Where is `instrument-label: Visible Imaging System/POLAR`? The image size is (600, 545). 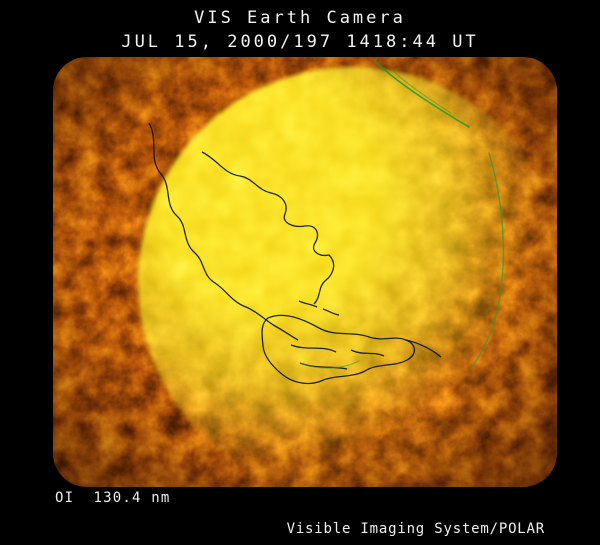
instrument-label: Visible Imaging System/POLAR is located at coordinates (415, 529).